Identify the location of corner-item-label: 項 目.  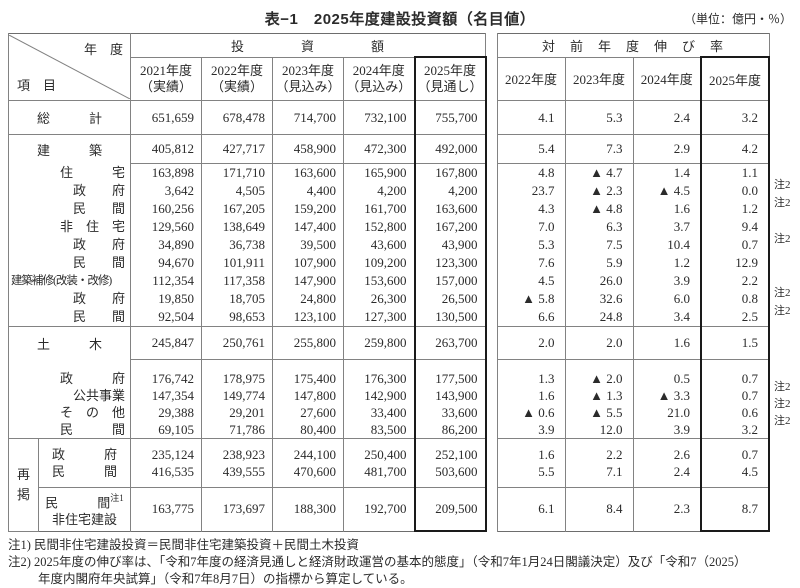
(37, 85).